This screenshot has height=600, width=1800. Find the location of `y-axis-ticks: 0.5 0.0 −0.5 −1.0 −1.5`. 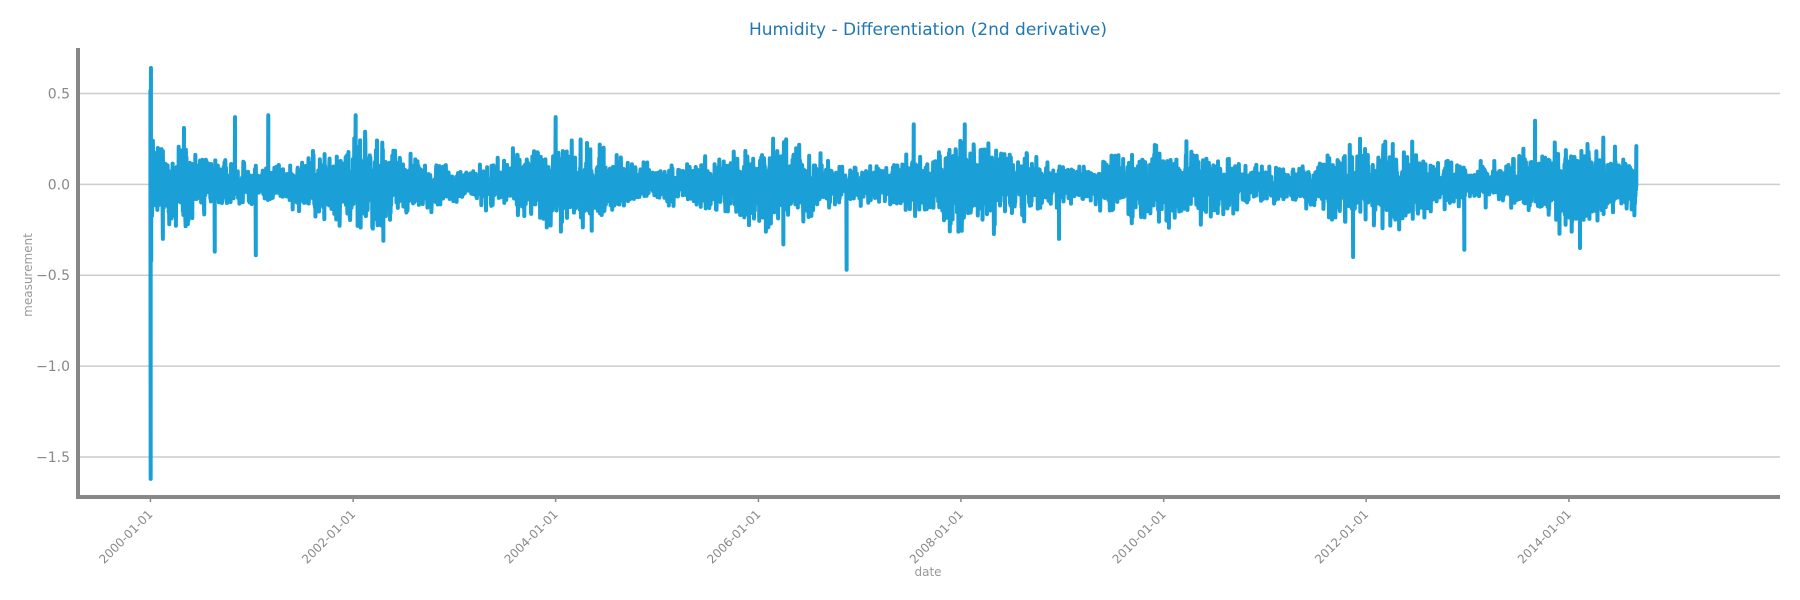

y-axis-ticks: 0.5 0.0 −0.5 −1.0 −1.5 is located at coordinates (53, 276).